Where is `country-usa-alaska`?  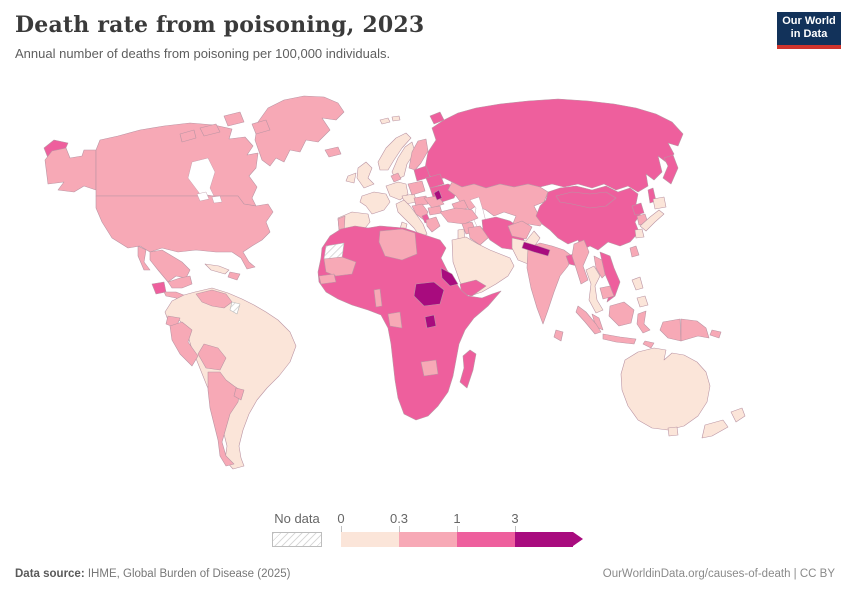 country-usa-alaska is located at coordinates (70, 170).